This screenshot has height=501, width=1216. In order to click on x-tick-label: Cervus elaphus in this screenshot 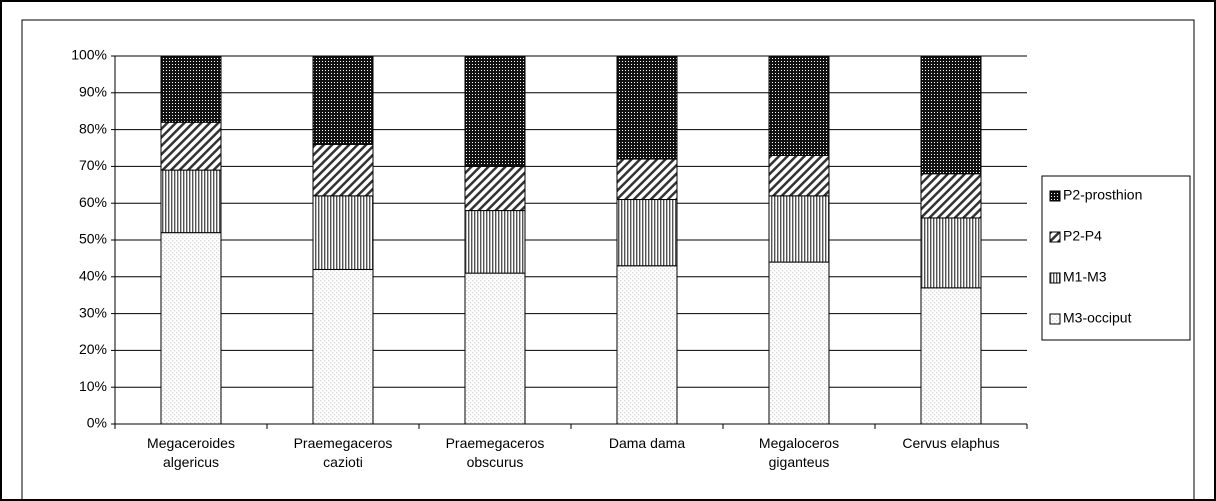, I will do `click(951, 443)`.